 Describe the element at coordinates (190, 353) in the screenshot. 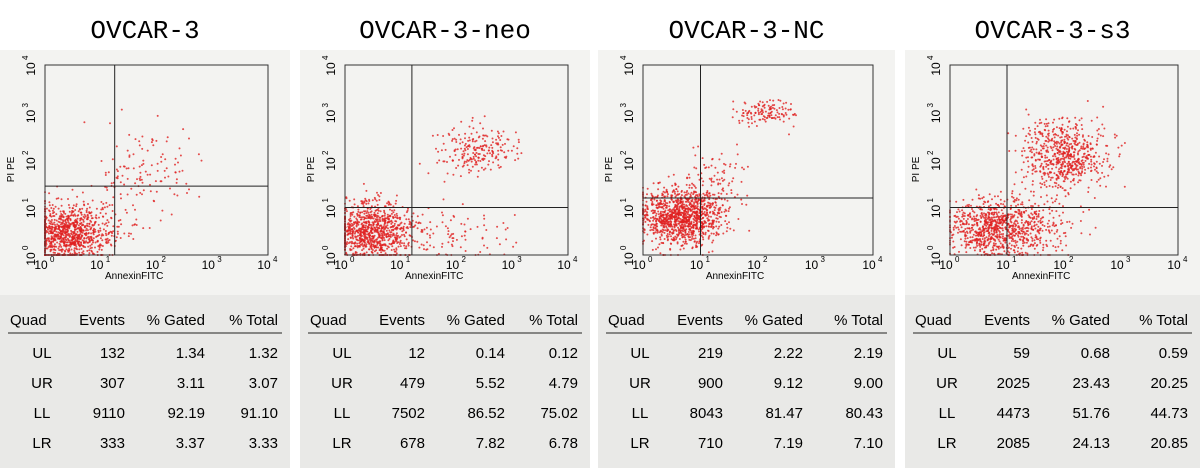

I see `table-cell: 1.34` at that location.